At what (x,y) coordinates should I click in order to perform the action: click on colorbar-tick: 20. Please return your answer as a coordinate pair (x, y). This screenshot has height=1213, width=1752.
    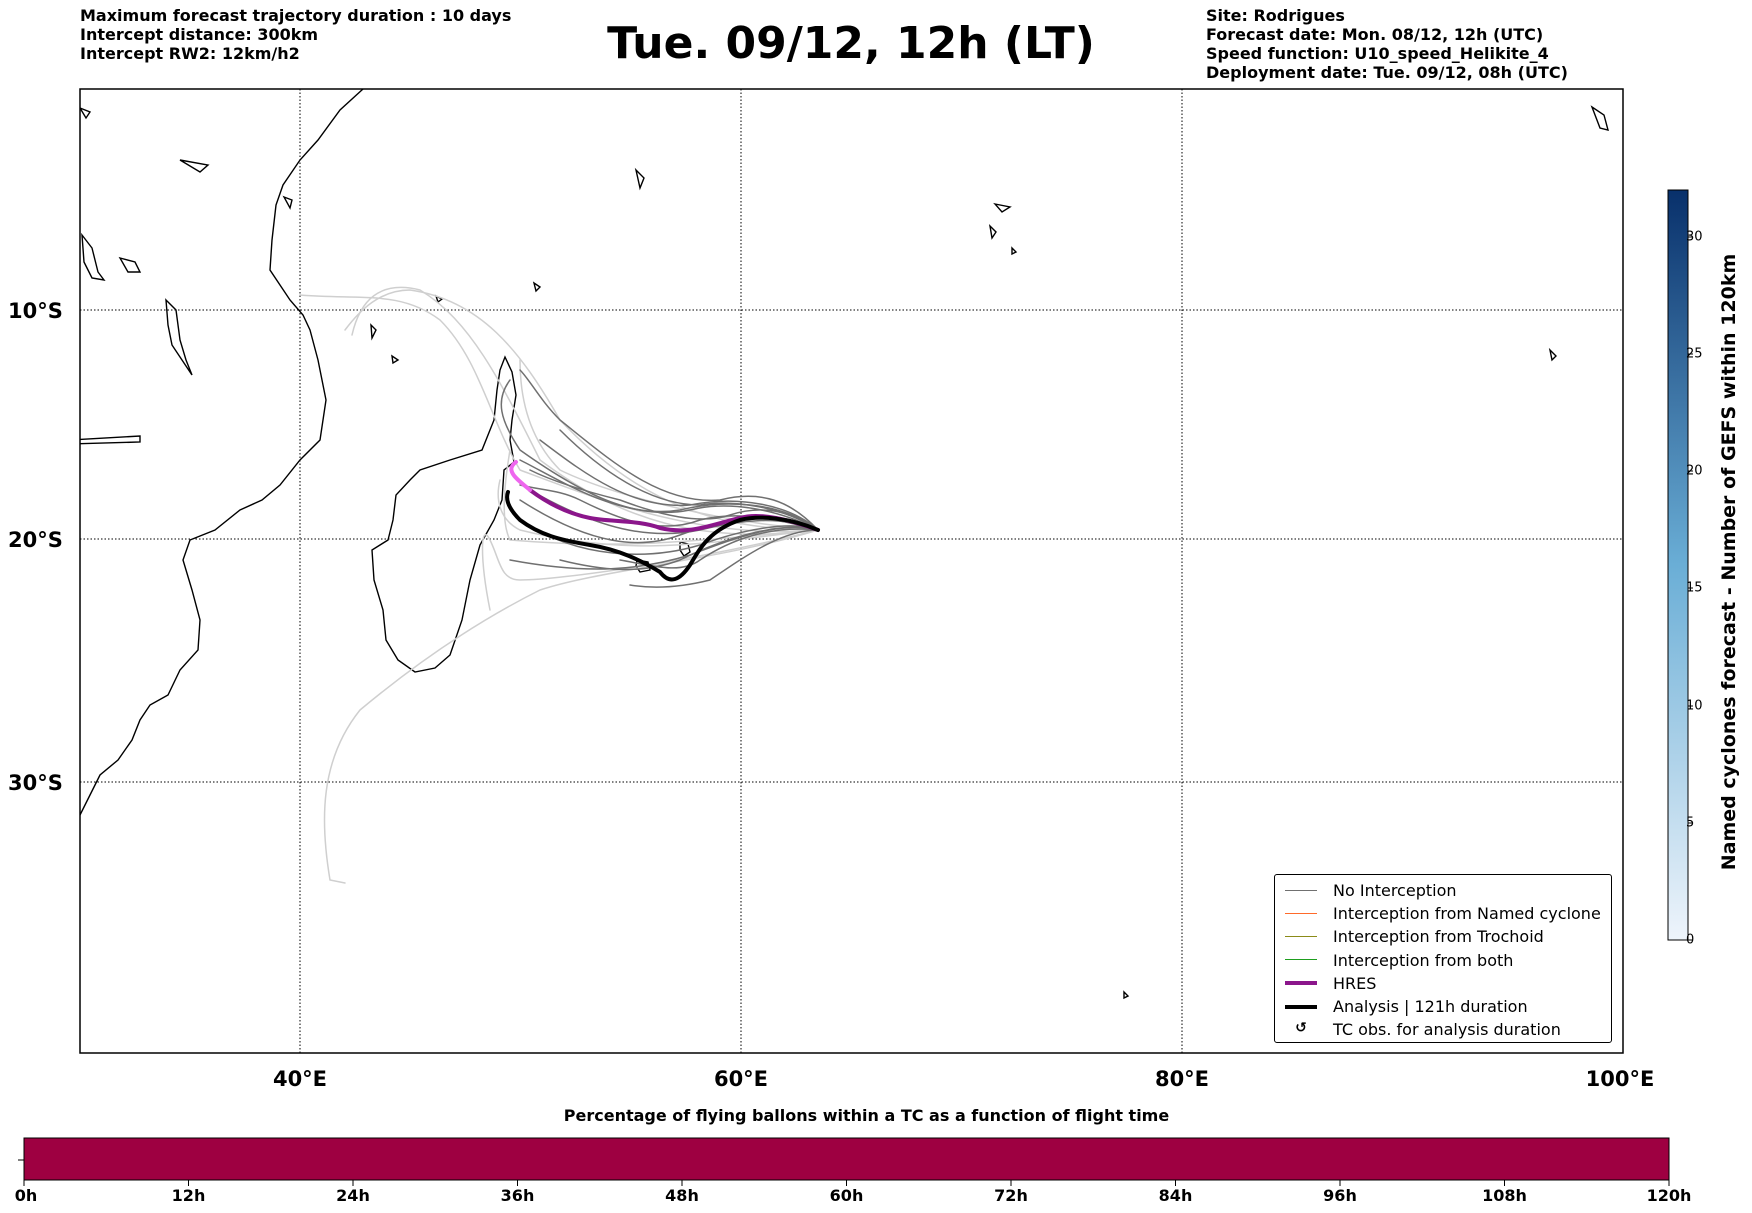
    Looking at the image, I should click on (1694, 471).